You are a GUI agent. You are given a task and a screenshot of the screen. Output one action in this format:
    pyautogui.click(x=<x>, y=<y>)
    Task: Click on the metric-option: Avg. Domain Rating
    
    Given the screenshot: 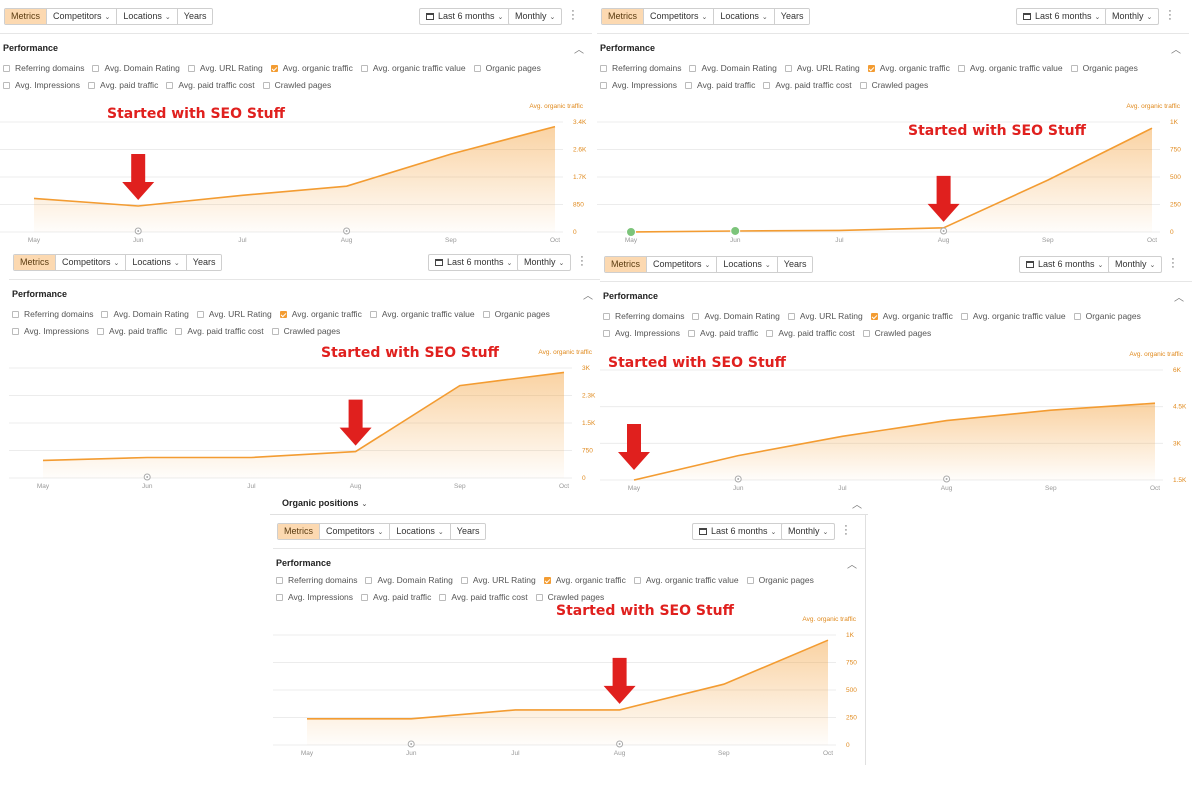 What is the action you would take?
    pyautogui.click(x=145, y=314)
    